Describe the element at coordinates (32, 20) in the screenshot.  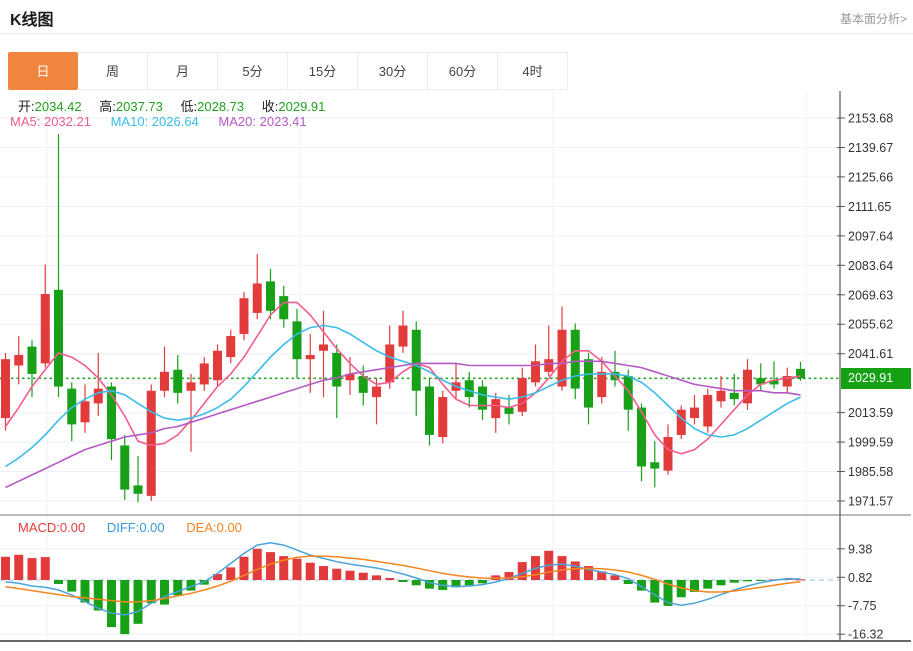
I see `page-title: K线图` at that location.